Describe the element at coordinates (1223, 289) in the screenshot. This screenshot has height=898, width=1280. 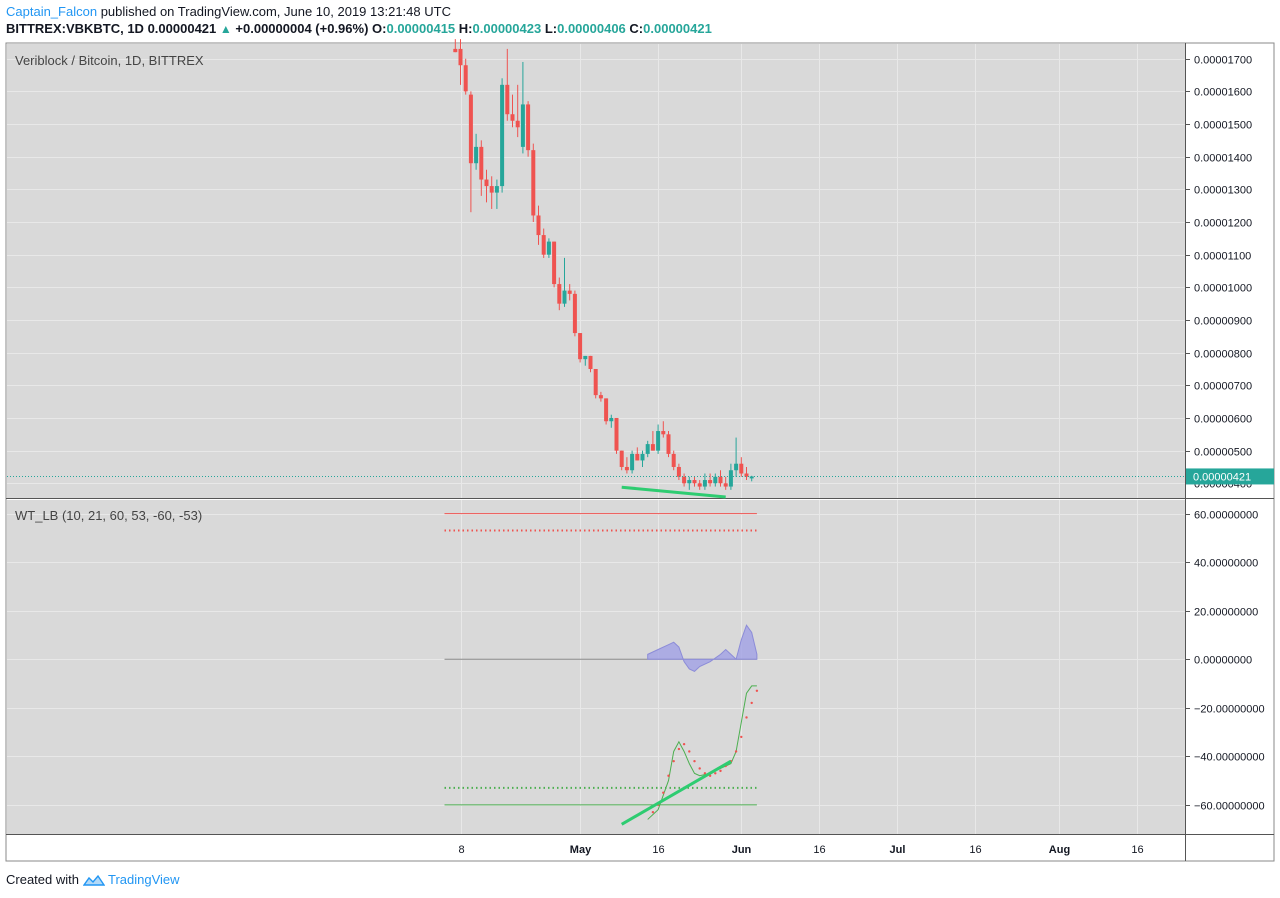
I see `y-tick-label: 0.00001000` at that location.